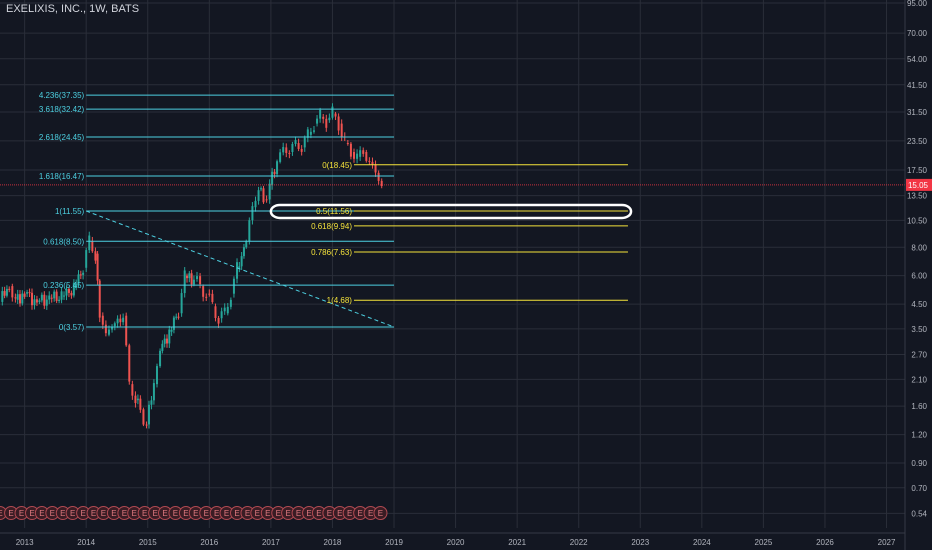  I want to click on last-price-label: 15.05, so click(918, 185).